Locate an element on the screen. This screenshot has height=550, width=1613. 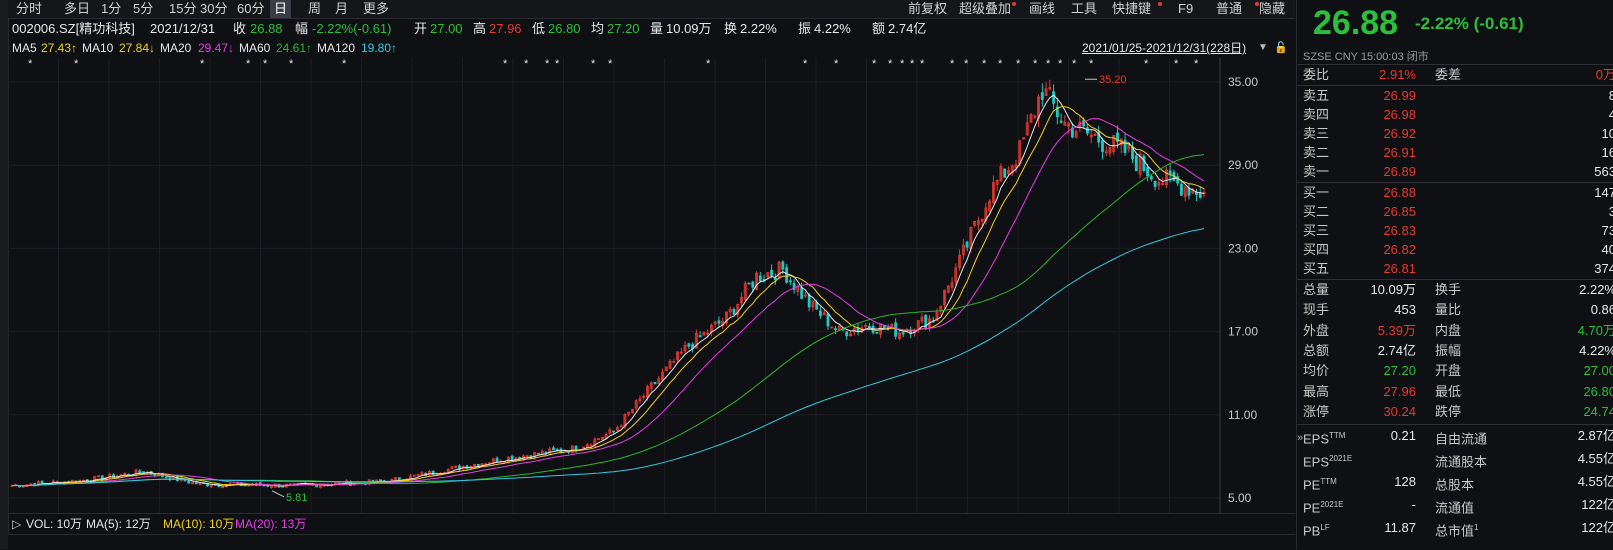
stat-label: 外盘 is located at coordinates (1316, 330).